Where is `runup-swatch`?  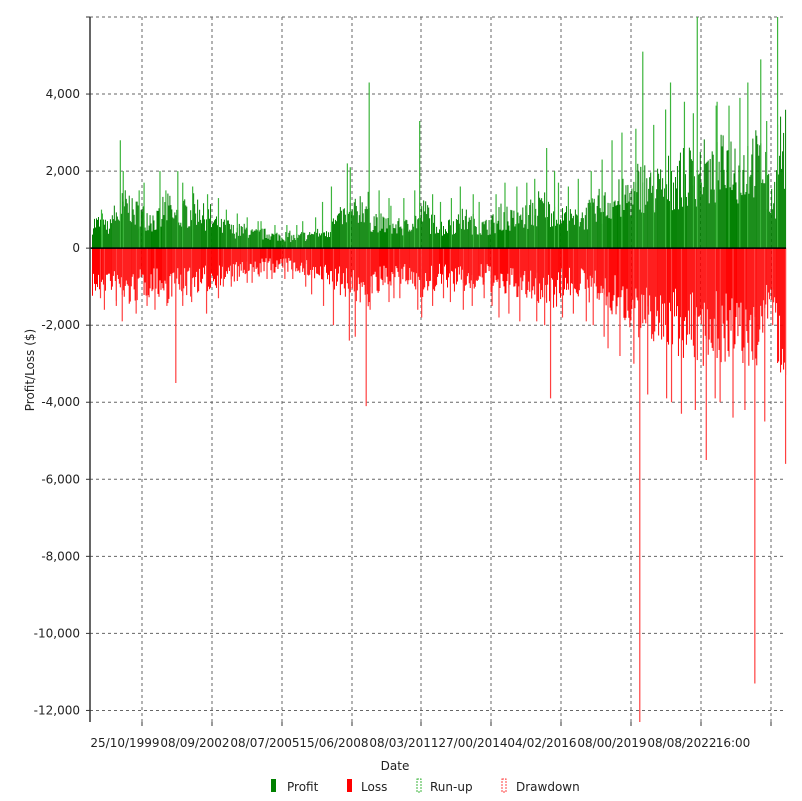
runup-swatch is located at coordinates (419, 785).